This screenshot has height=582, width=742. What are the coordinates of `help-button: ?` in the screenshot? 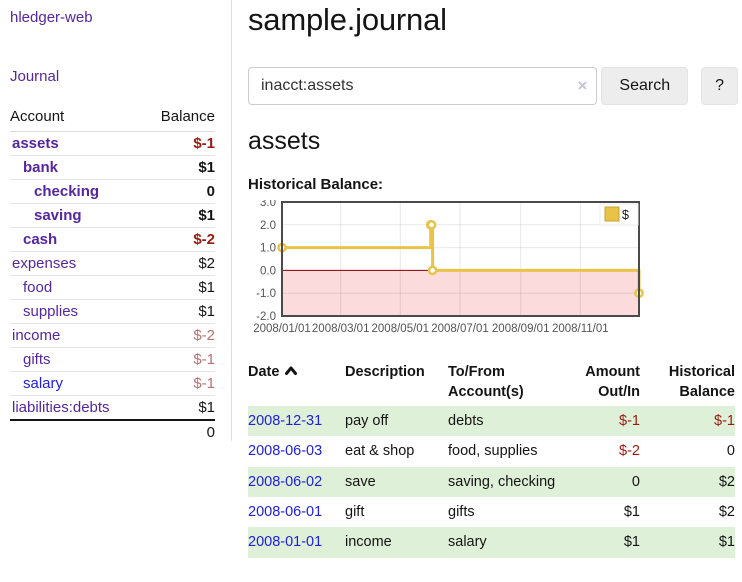 It's located at (719, 86).